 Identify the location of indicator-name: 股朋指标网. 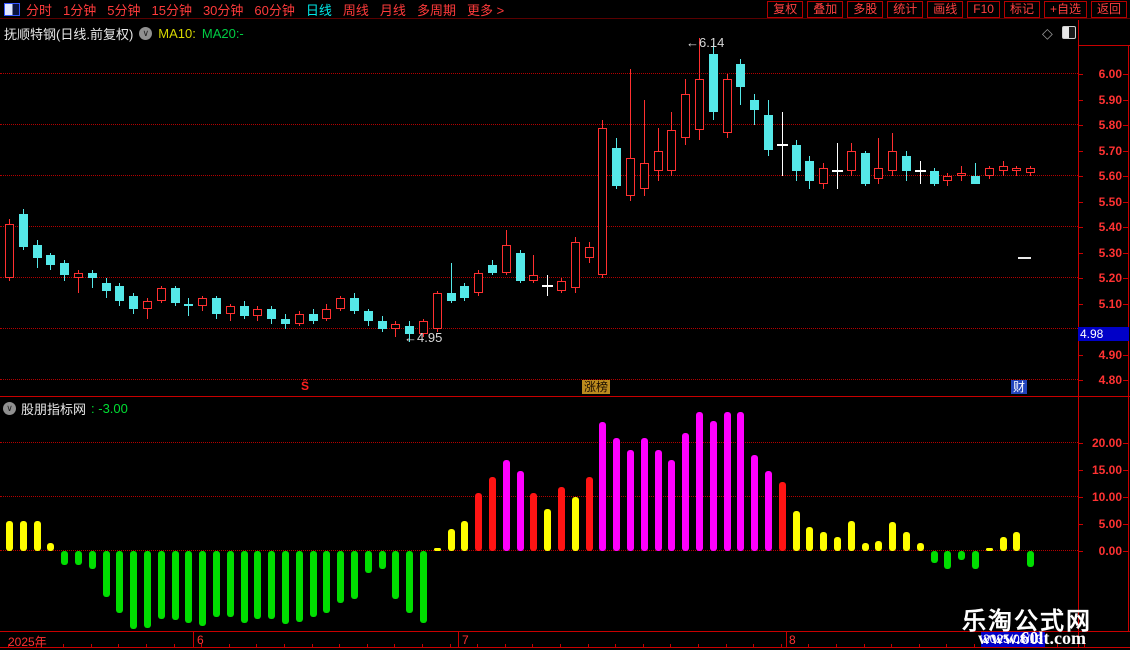
(54, 409).